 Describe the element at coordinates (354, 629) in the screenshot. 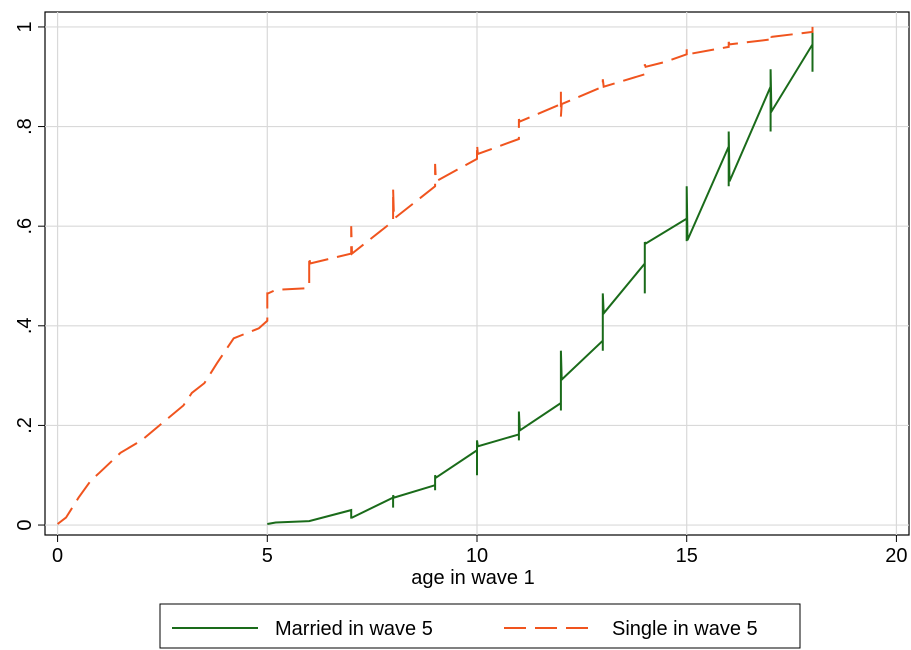

I see `legend-label-married: Married in wave 5` at that location.